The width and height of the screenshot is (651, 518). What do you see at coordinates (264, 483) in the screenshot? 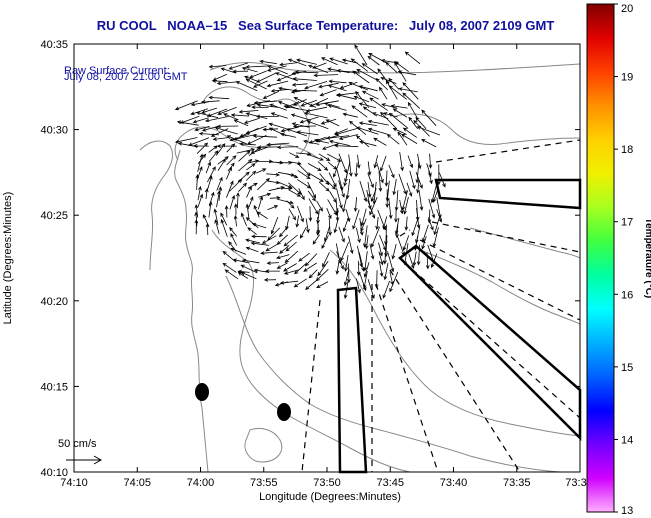
I see `x-tick-label: 73:55` at bounding box center [264, 483].